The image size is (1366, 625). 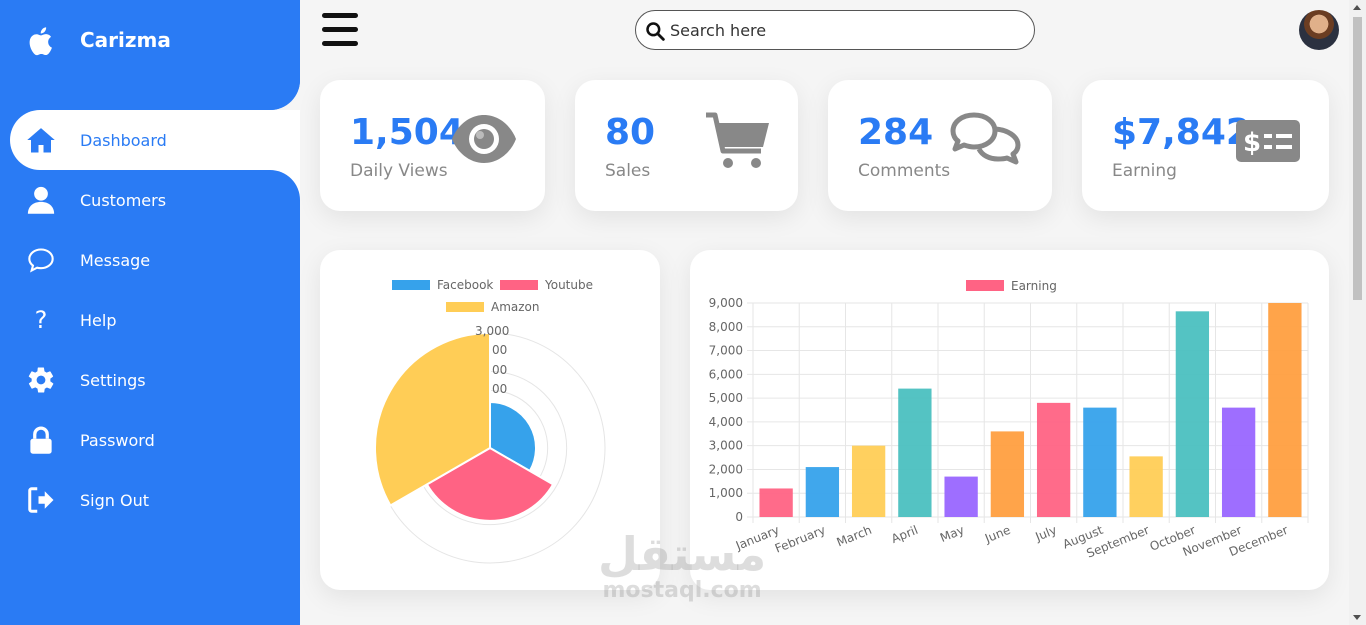 I want to click on sidebar-item-dashboard: Dashboard, so click(x=155, y=140).